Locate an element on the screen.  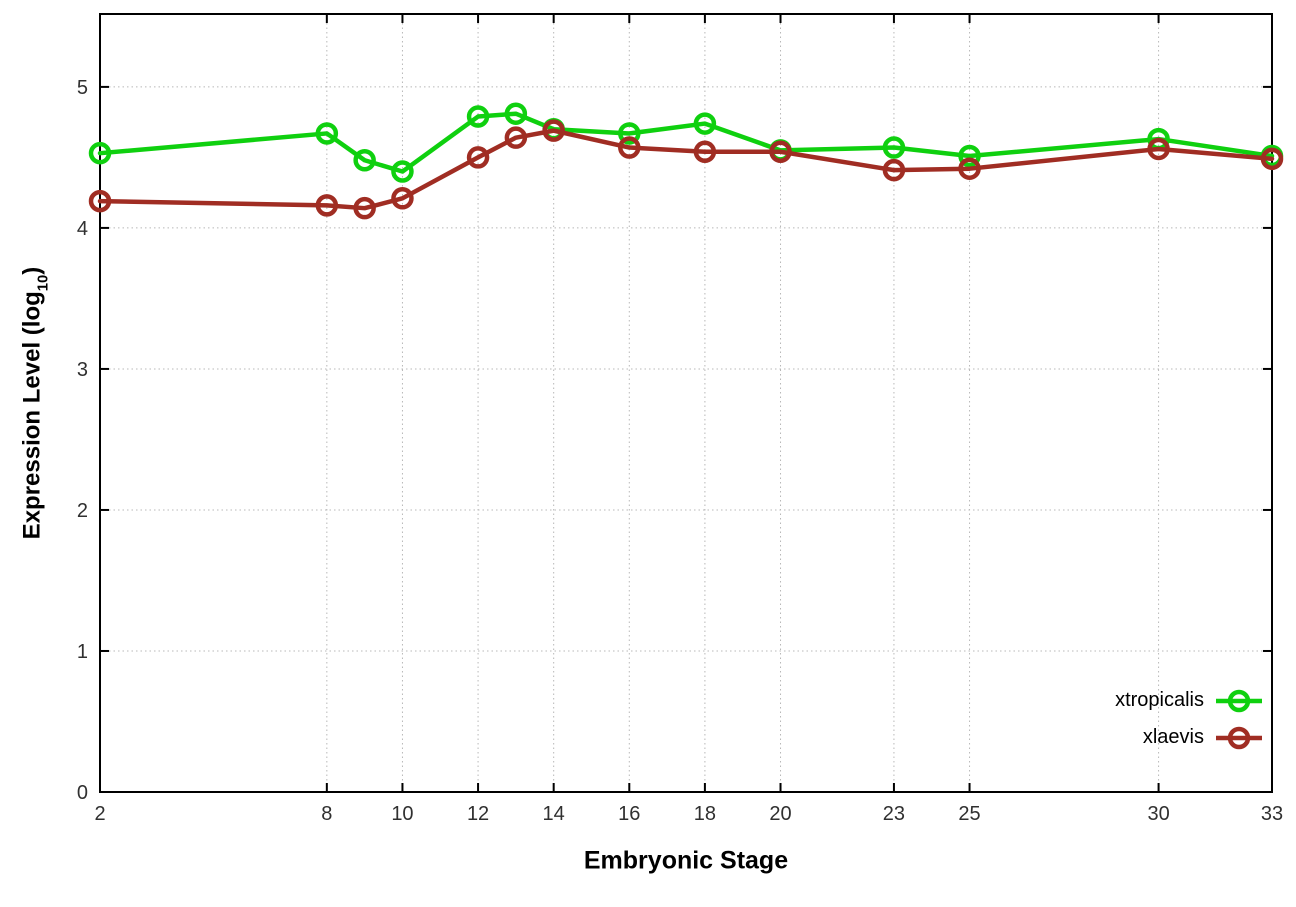
y-axis-title: Expression Level (log10) is located at coordinates (35, 403).